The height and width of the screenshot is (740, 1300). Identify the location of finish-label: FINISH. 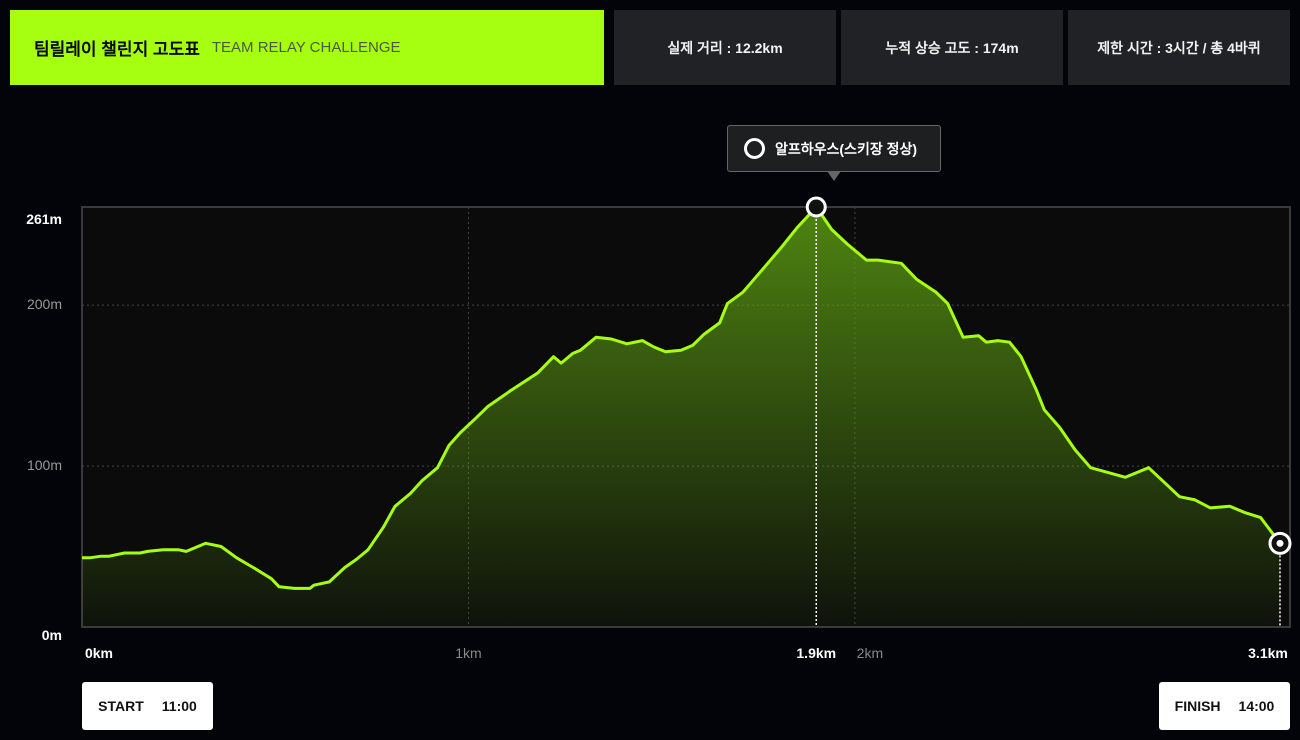
(1197, 706).